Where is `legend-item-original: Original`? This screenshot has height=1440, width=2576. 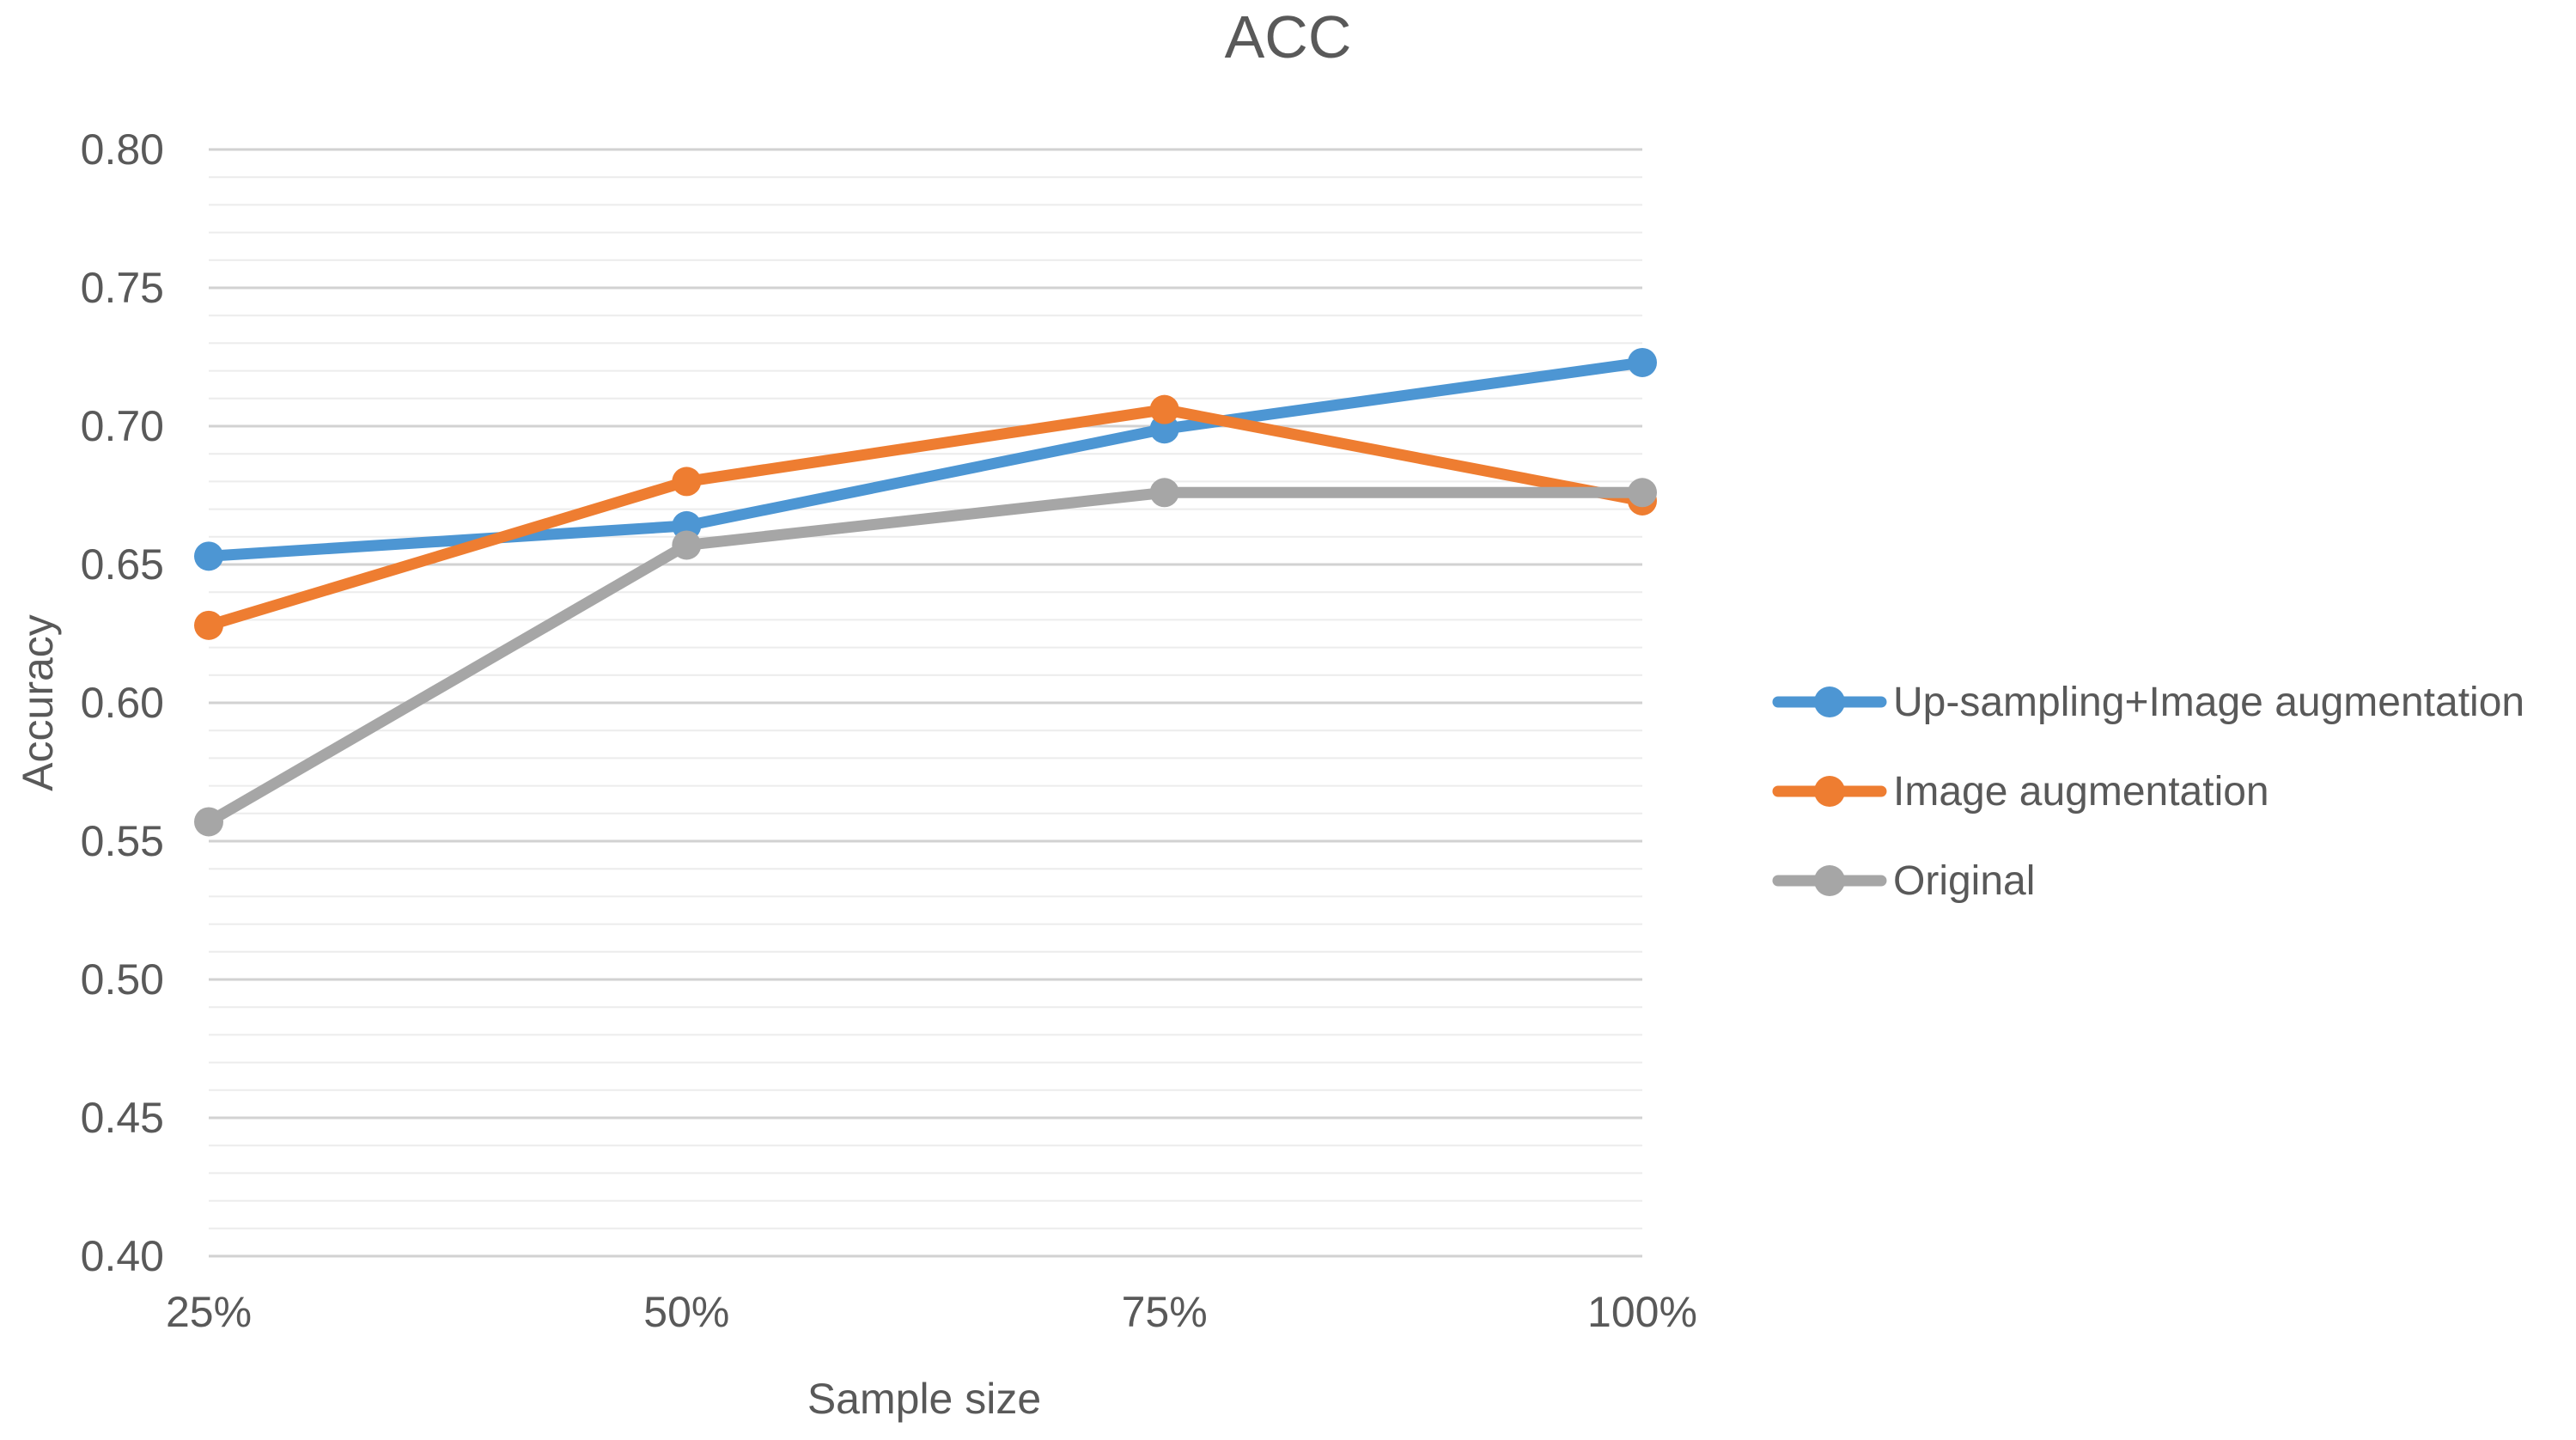 legend-item-original: Original is located at coordinates (2147, 881).